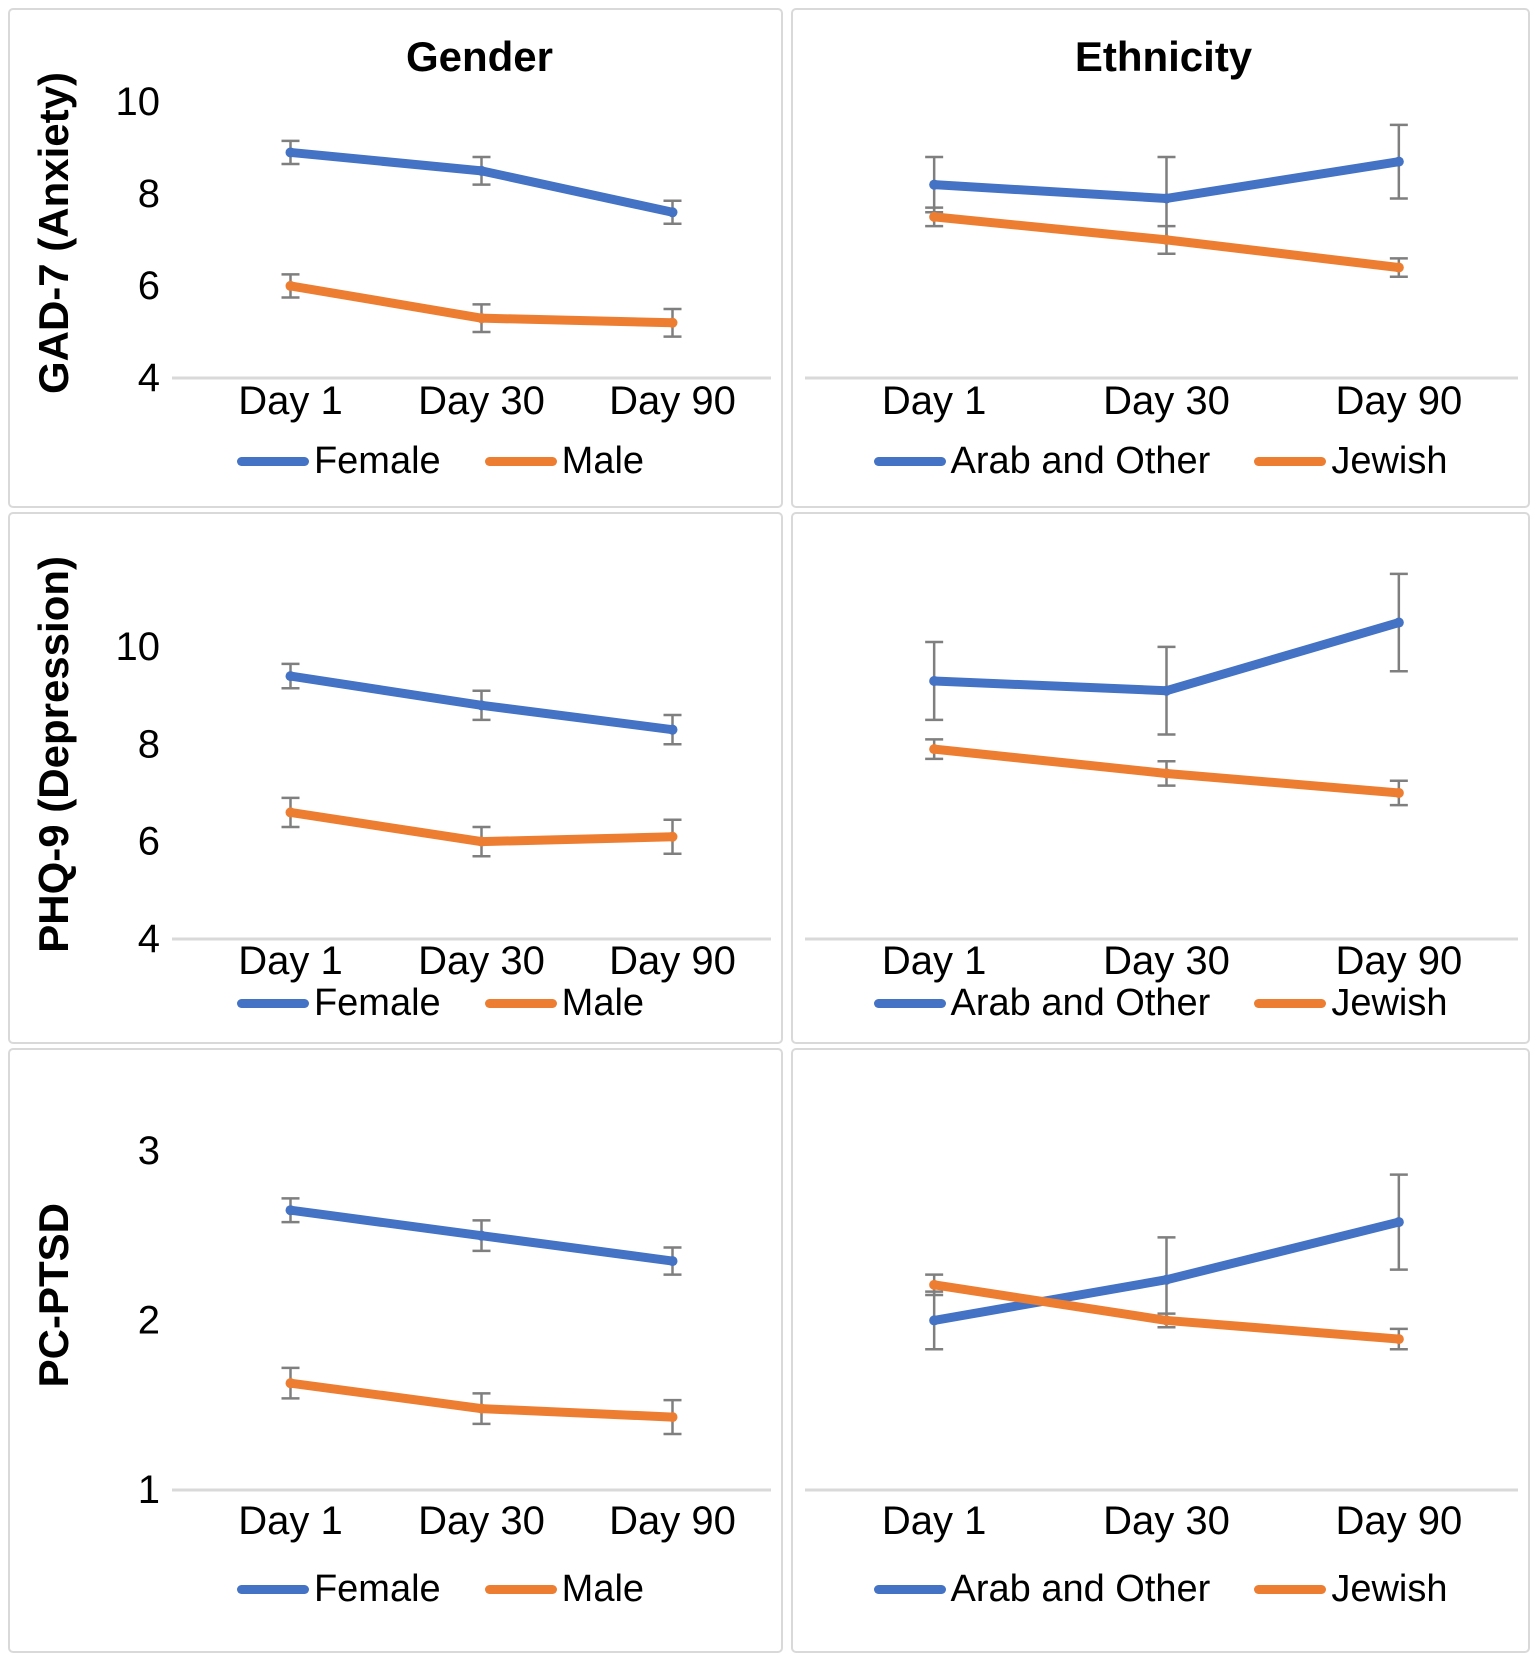 This screenshot has height=1661, width=1538. I want to click on legend-phq9-gender: Female Male, so click(440, 1003).